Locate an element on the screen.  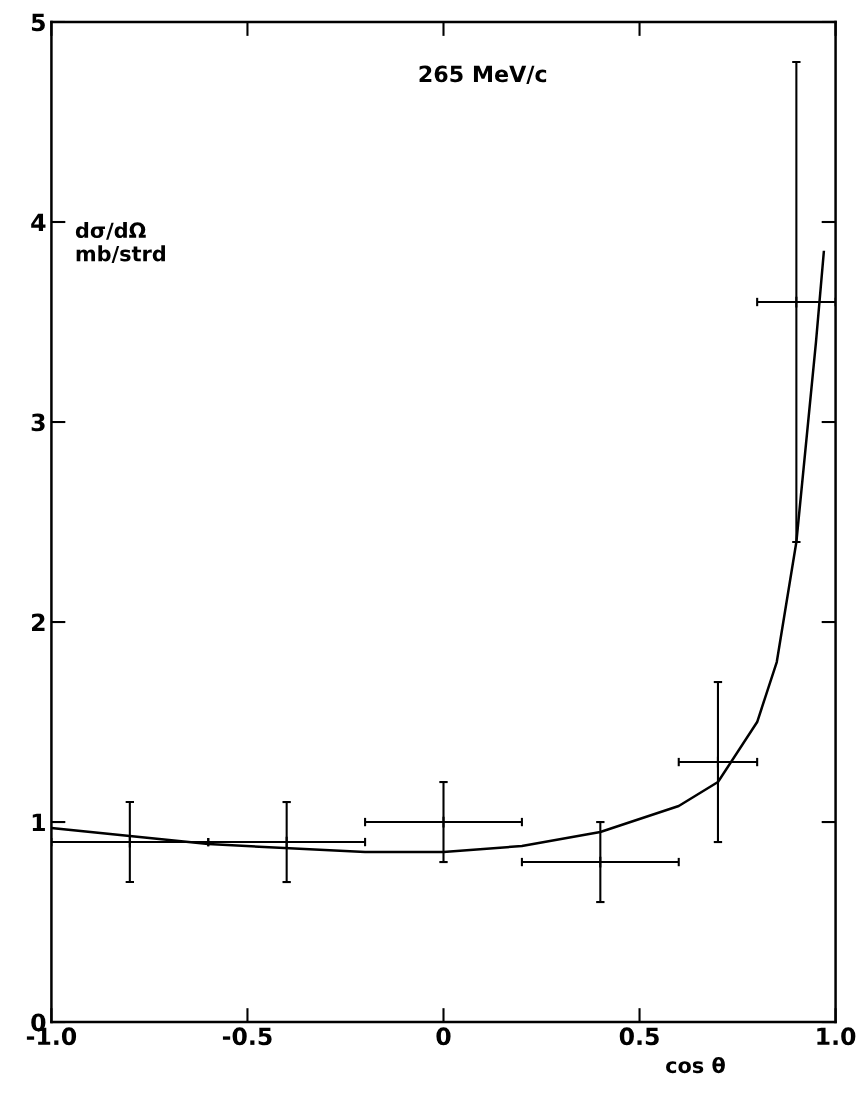
y-tick-label: 1 is located at coordinates (38, 822).